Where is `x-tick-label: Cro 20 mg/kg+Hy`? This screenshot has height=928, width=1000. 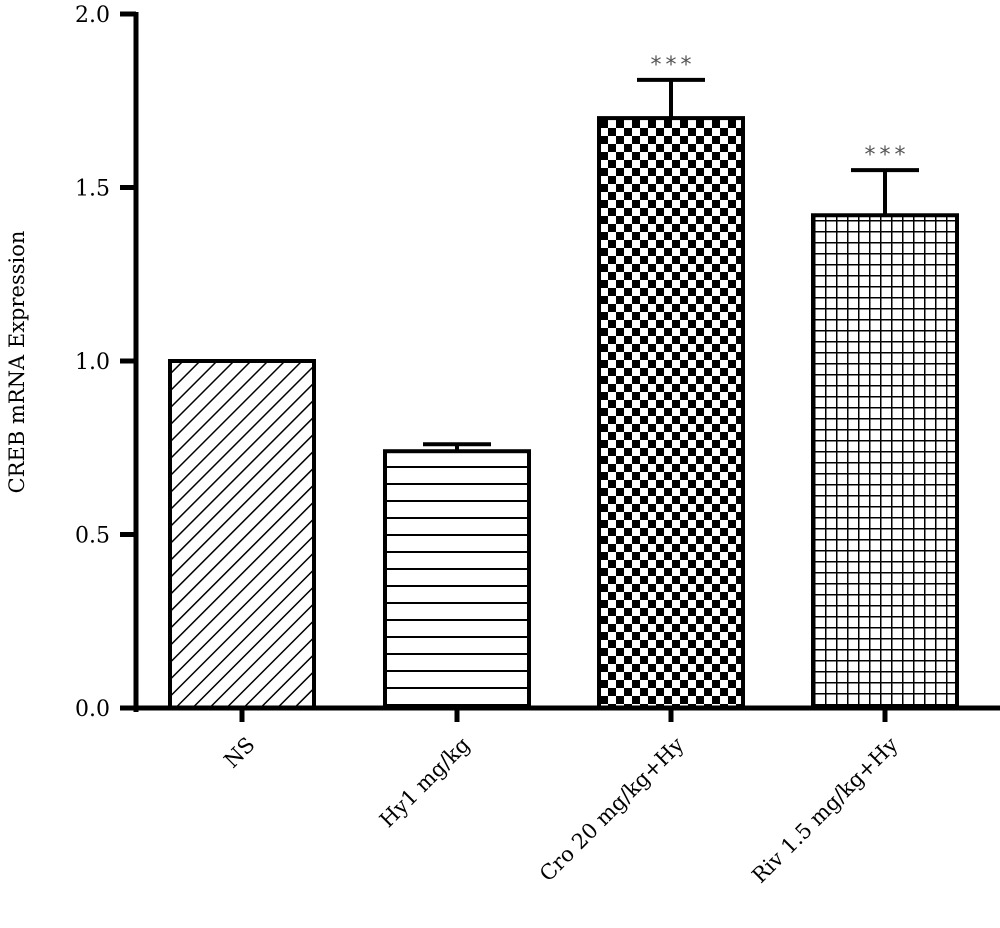
x-tick-label: Cro 20 mg/kg+Hy is located at coordinates (612, 809).